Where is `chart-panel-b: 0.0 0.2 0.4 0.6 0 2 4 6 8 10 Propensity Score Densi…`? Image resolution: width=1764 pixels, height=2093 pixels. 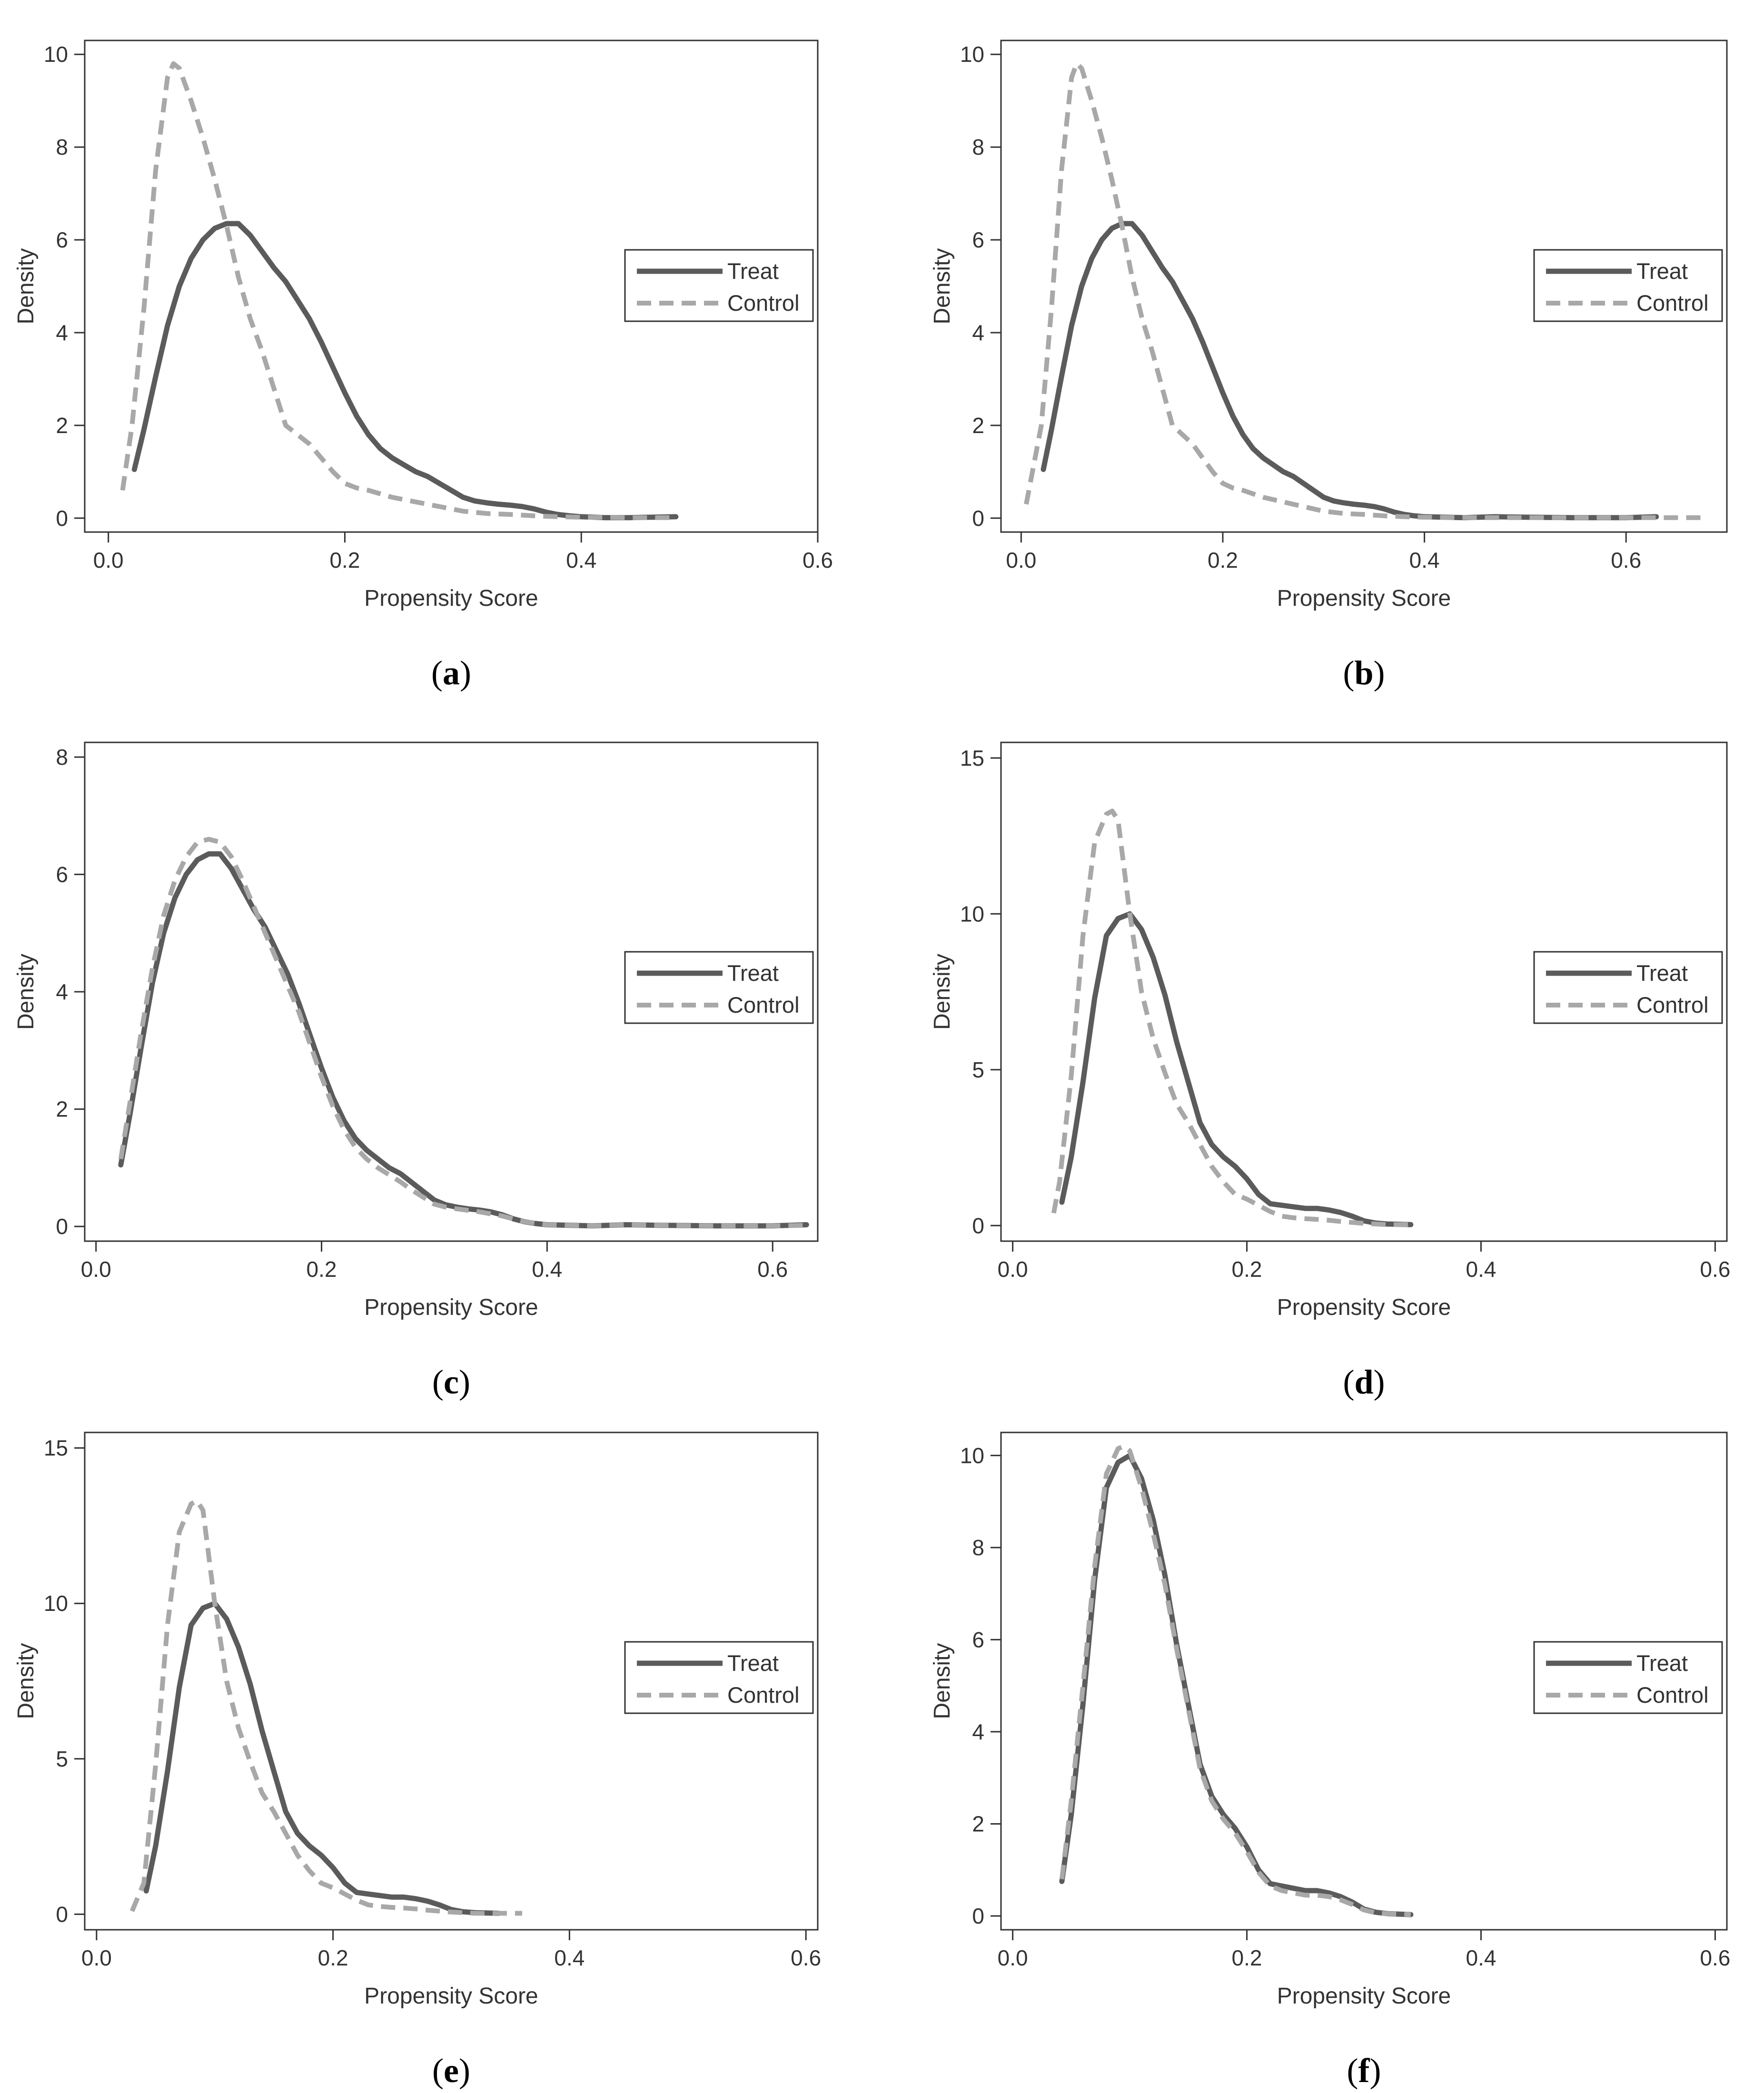 chart-panel-b: 0.0 0.2 0.4 0.6 0 2 4 6 8 10 Propensity Score Densi… is located at coordinates (1329, 365).